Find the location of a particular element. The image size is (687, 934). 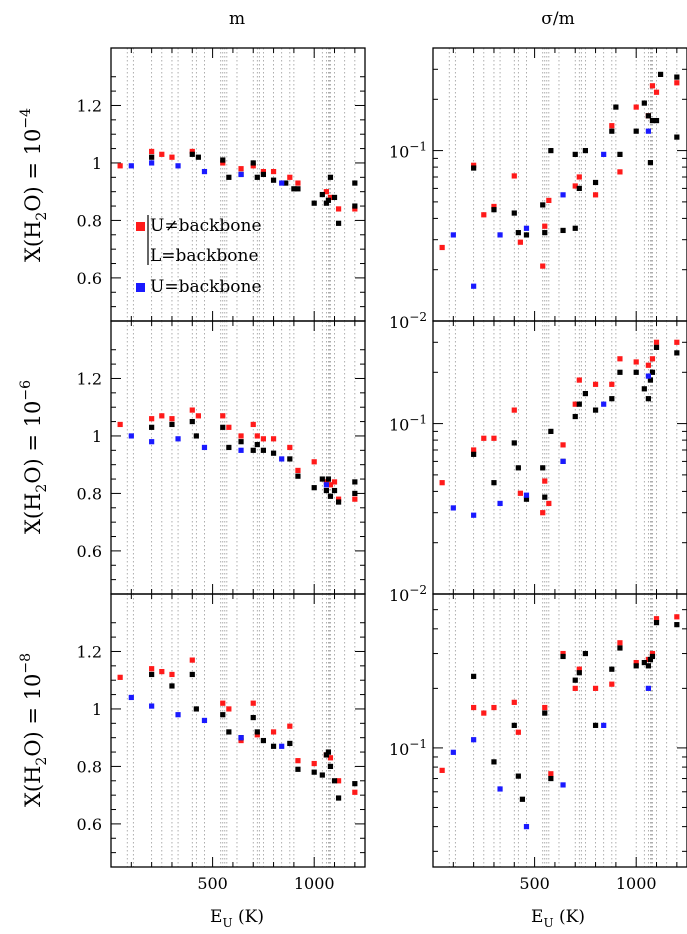

y-tick-label: 10−1 is located at coordinates (408, 748).